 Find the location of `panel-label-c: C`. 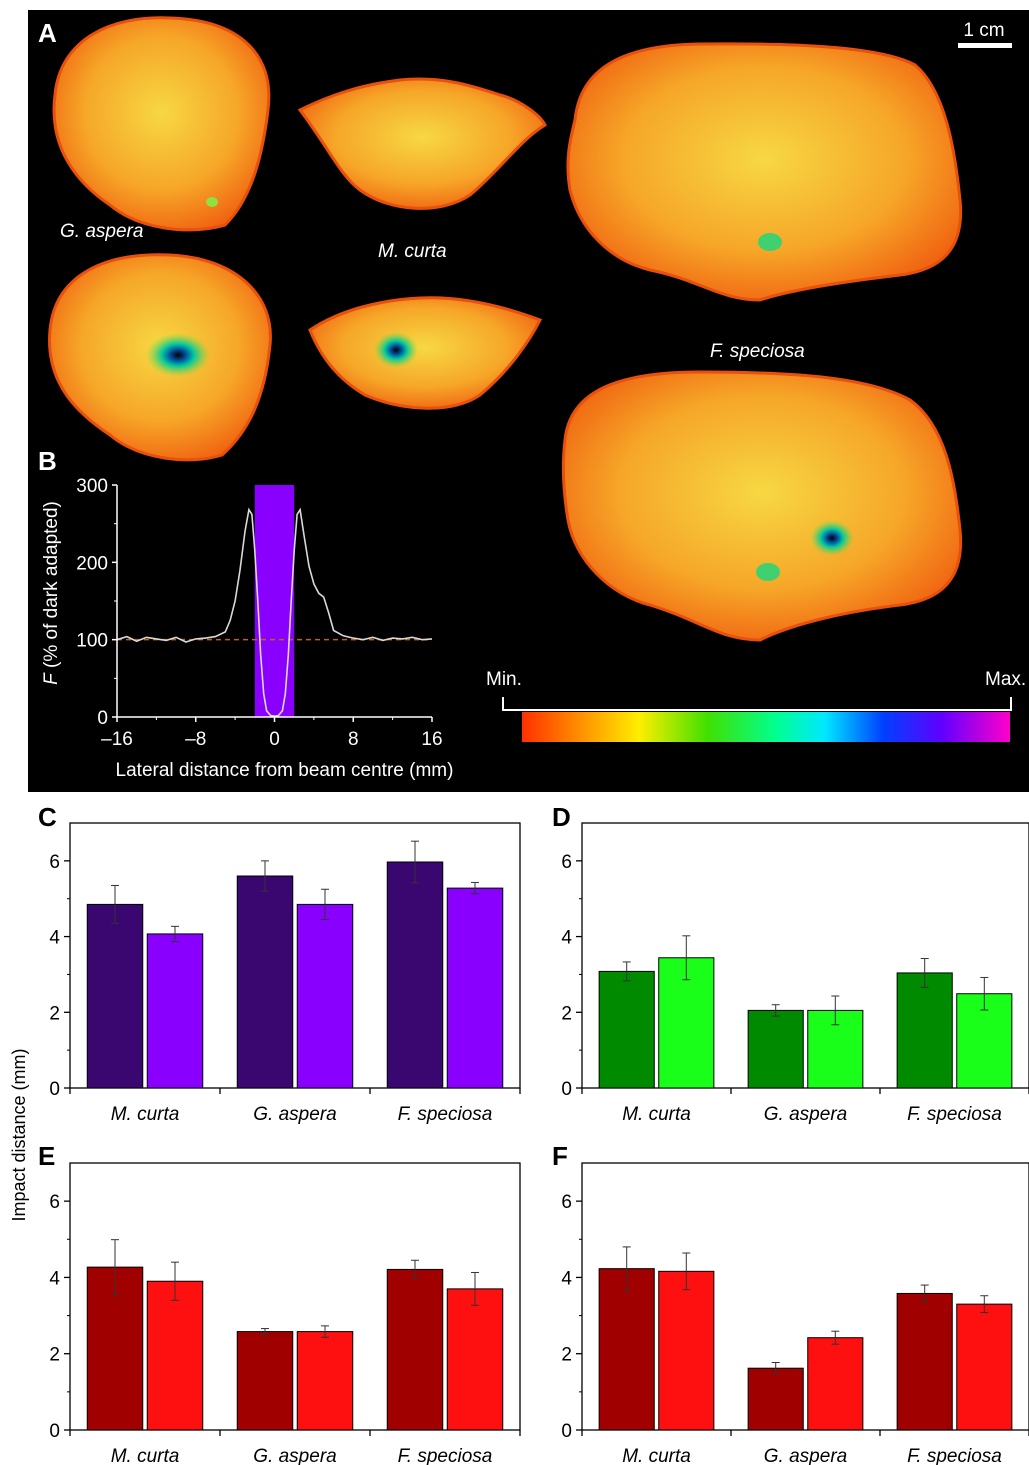

panel-label-c: C is located at coordinates (47, 817).